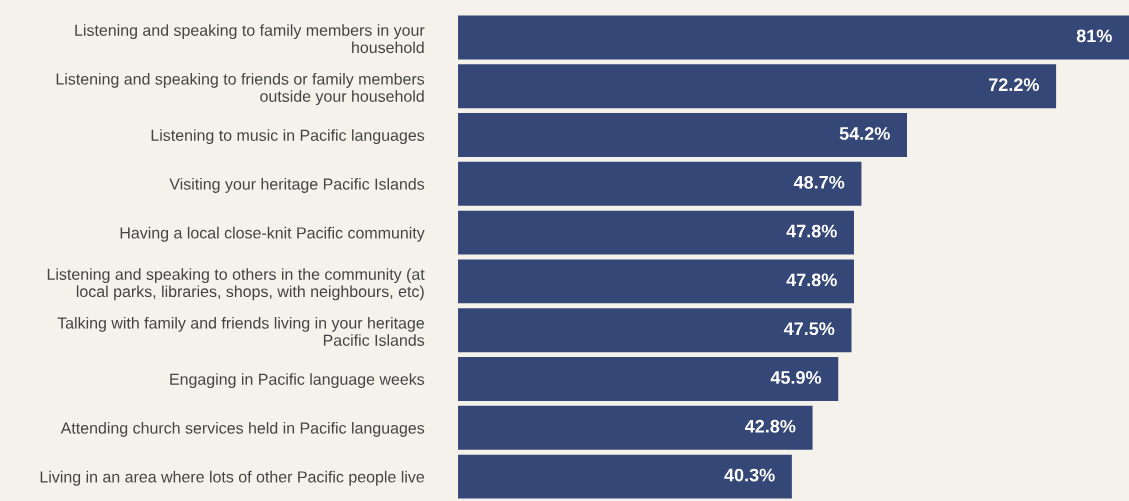 The height and width of the screenshot is (501, 1129). What do you see at coordinates (809, 329) in the screenshot?
I see `data-label: 47.5%` at bounding box center [809, 329].